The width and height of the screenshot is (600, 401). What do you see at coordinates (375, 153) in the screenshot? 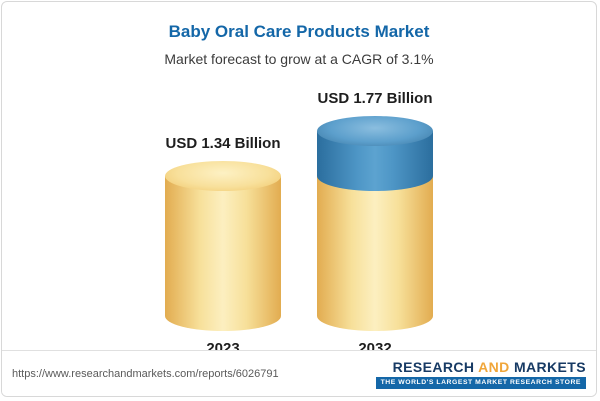
I see `bar-2032-growth-segment` at bounding box center [375, 153].